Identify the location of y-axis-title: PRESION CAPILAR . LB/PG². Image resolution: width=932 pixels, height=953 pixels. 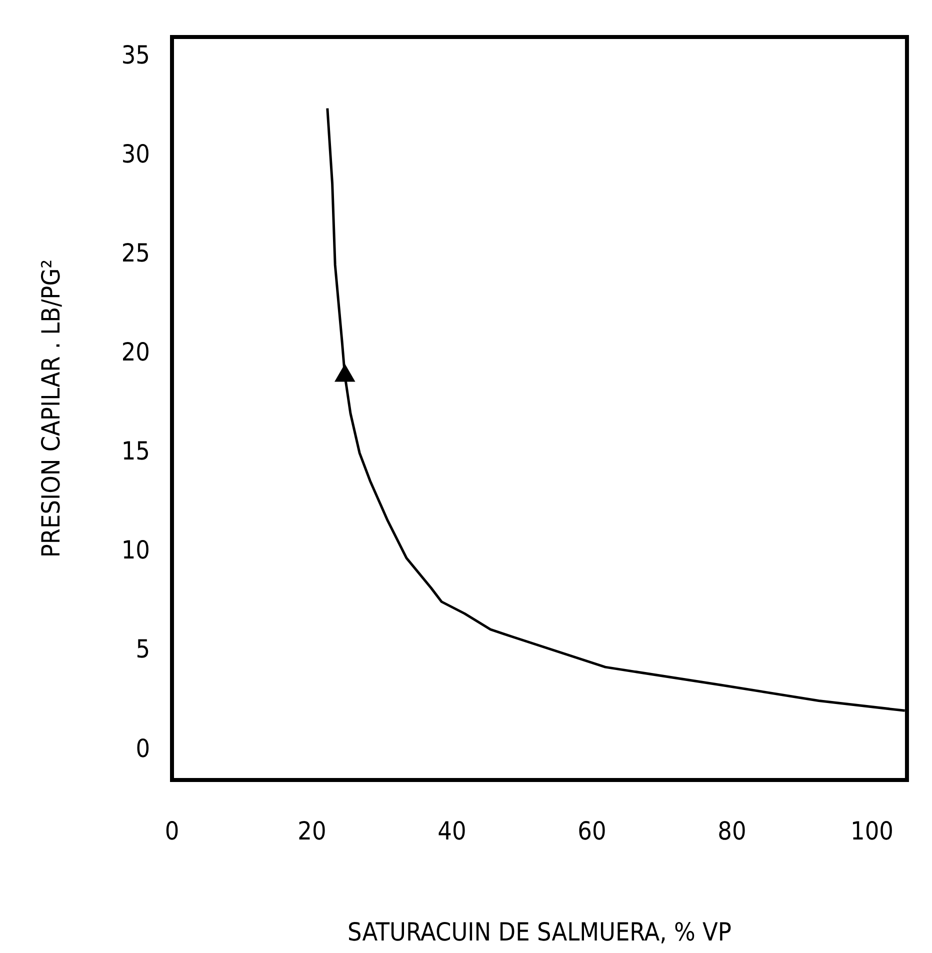
(51, 408).